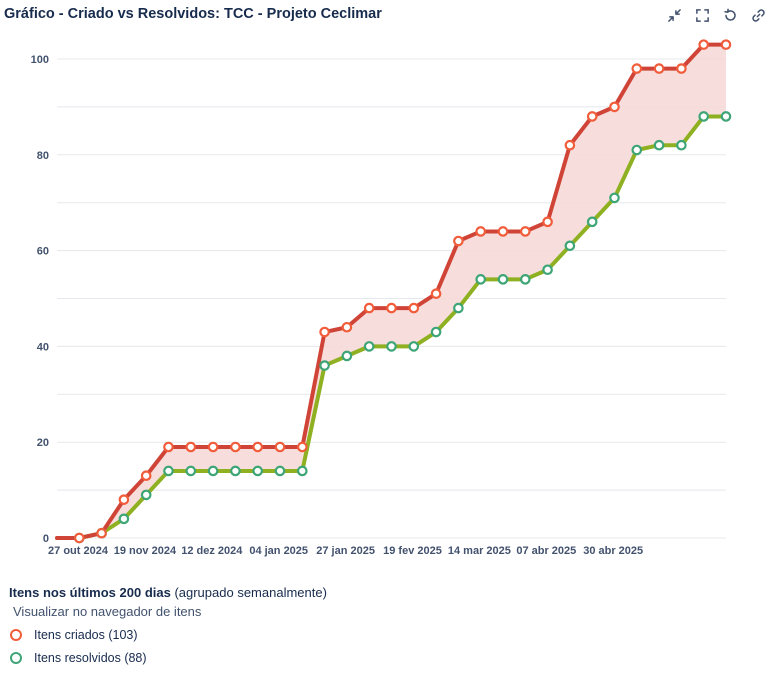 This screenshot has width=775, height=676. I want to click on legend-label-created: Itens criados (103), so click(86, 635).